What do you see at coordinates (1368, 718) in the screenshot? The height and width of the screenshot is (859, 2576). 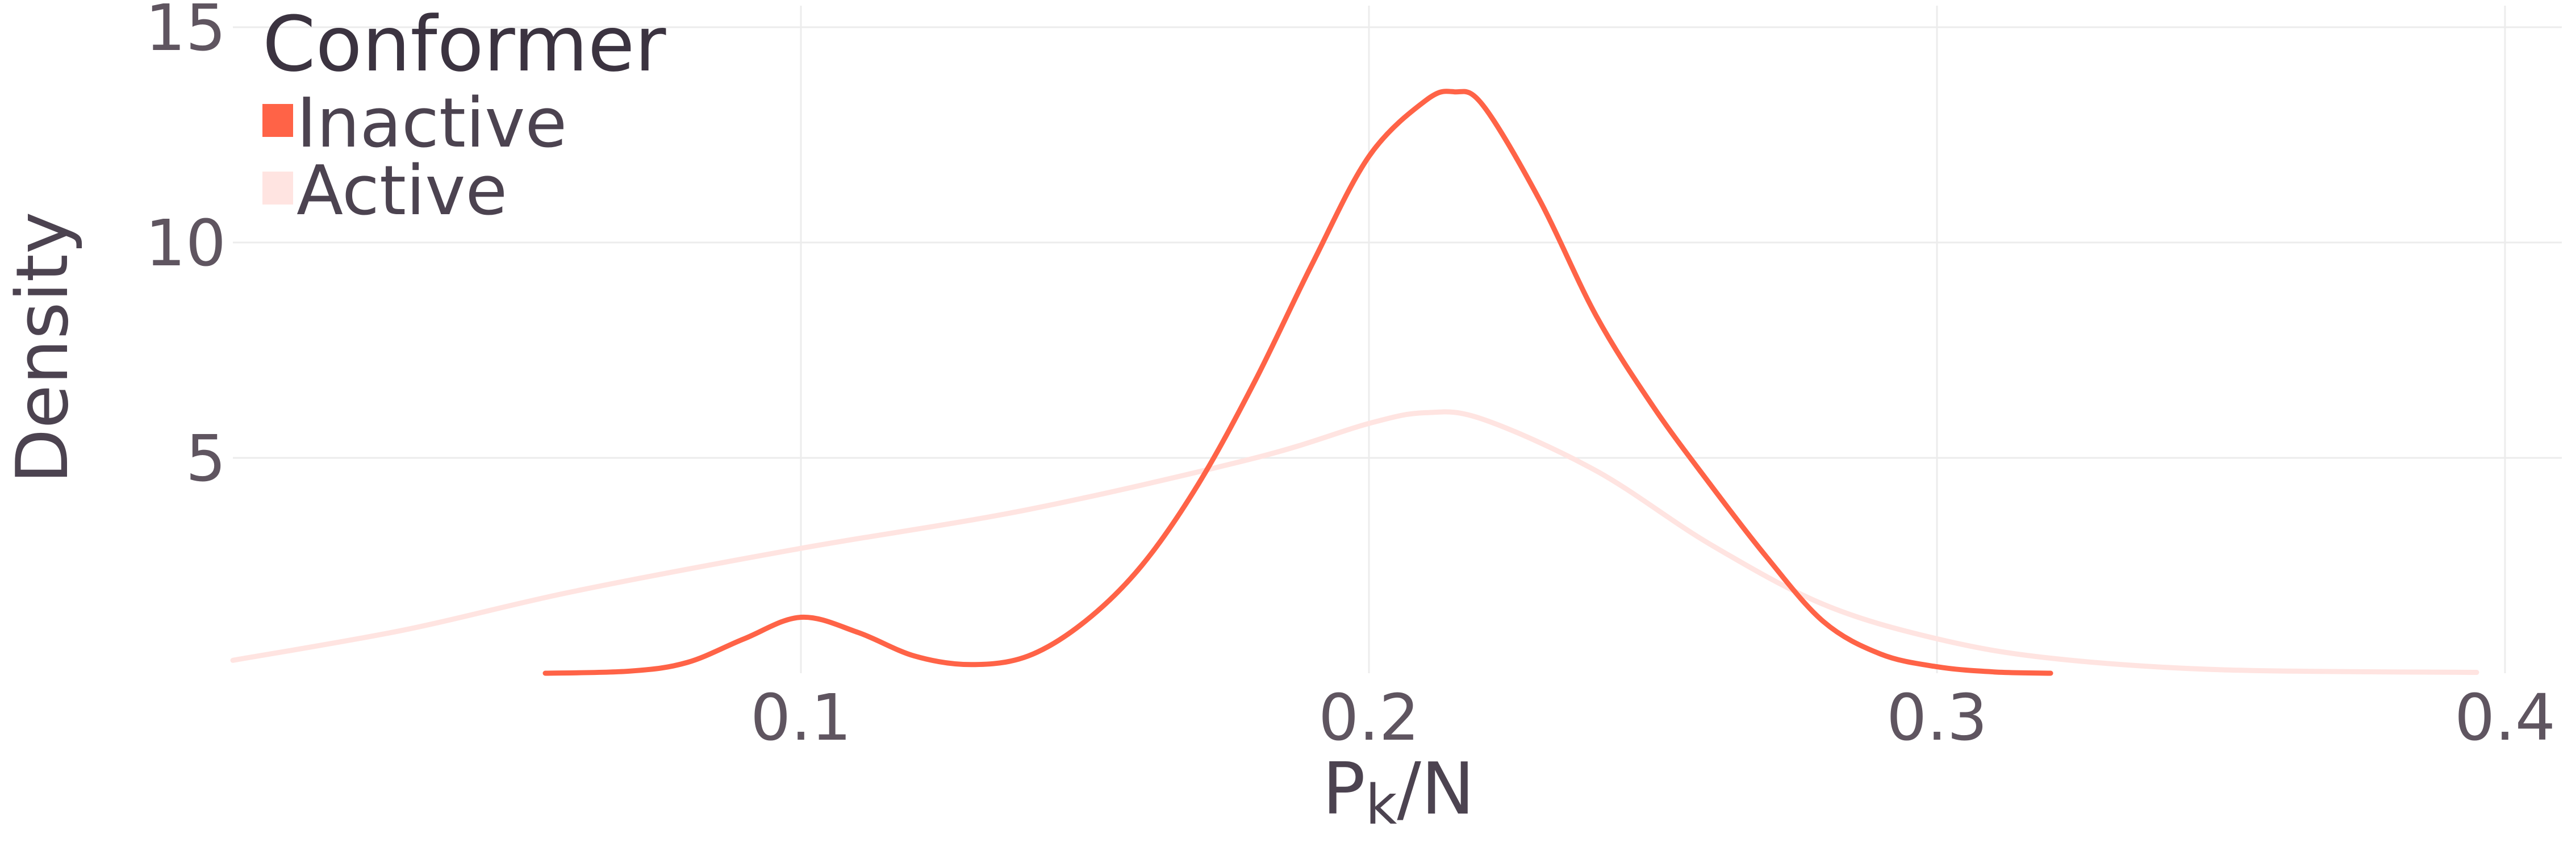 I see `x-tick-label: 0.2` at bounding box center [1368, 718].